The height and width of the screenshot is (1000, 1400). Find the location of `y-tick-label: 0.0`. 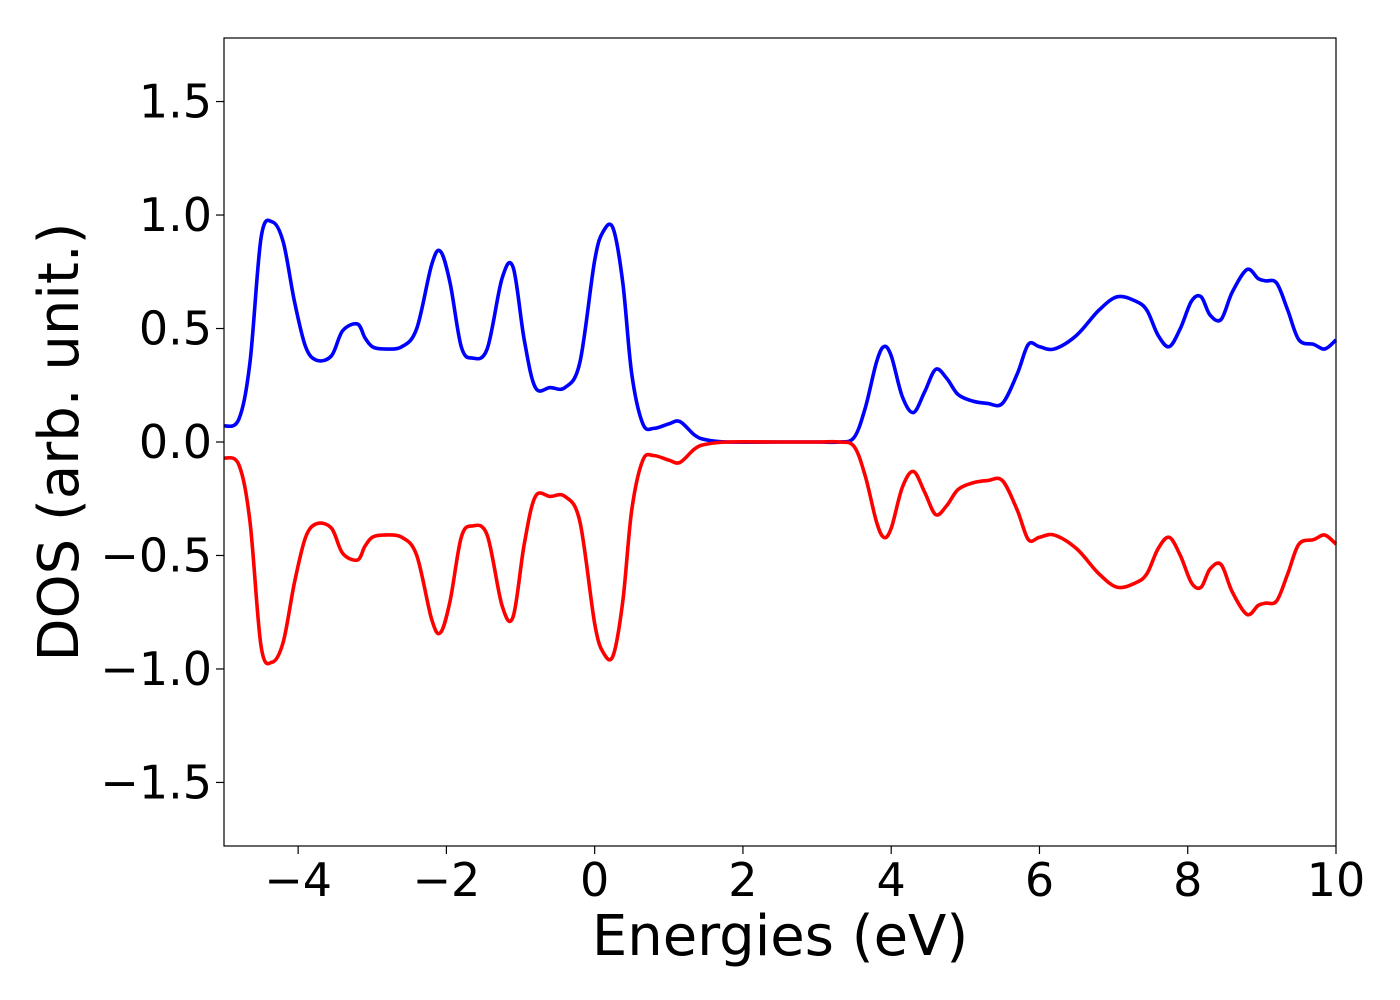

y-tick-label: 0.0 is located at coordinates (175, 442).